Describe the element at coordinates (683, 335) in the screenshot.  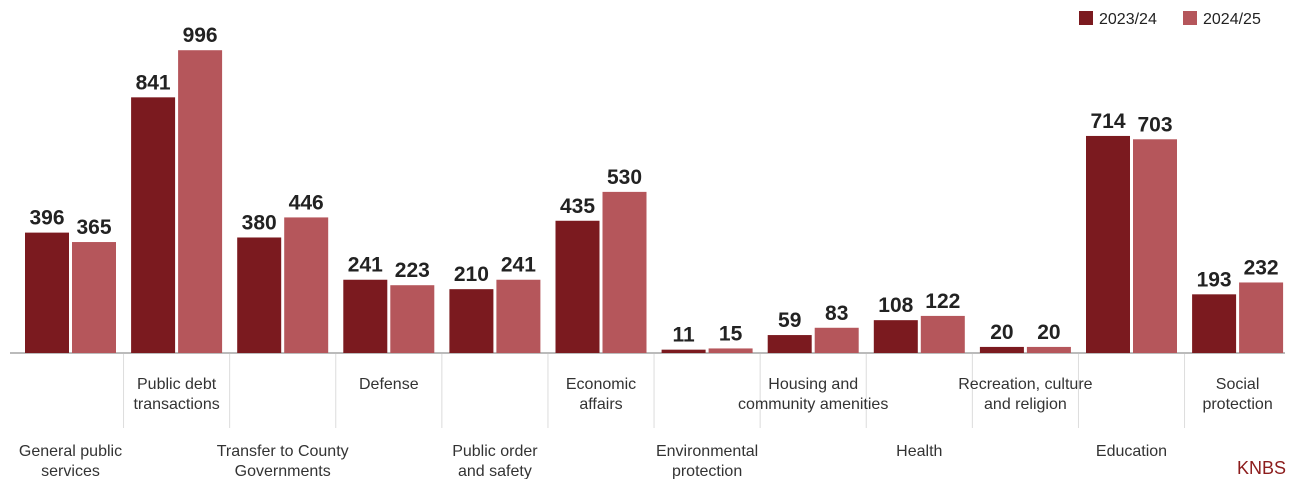
I see `value-label-environmental-protection-2023-24: 11` at that location.